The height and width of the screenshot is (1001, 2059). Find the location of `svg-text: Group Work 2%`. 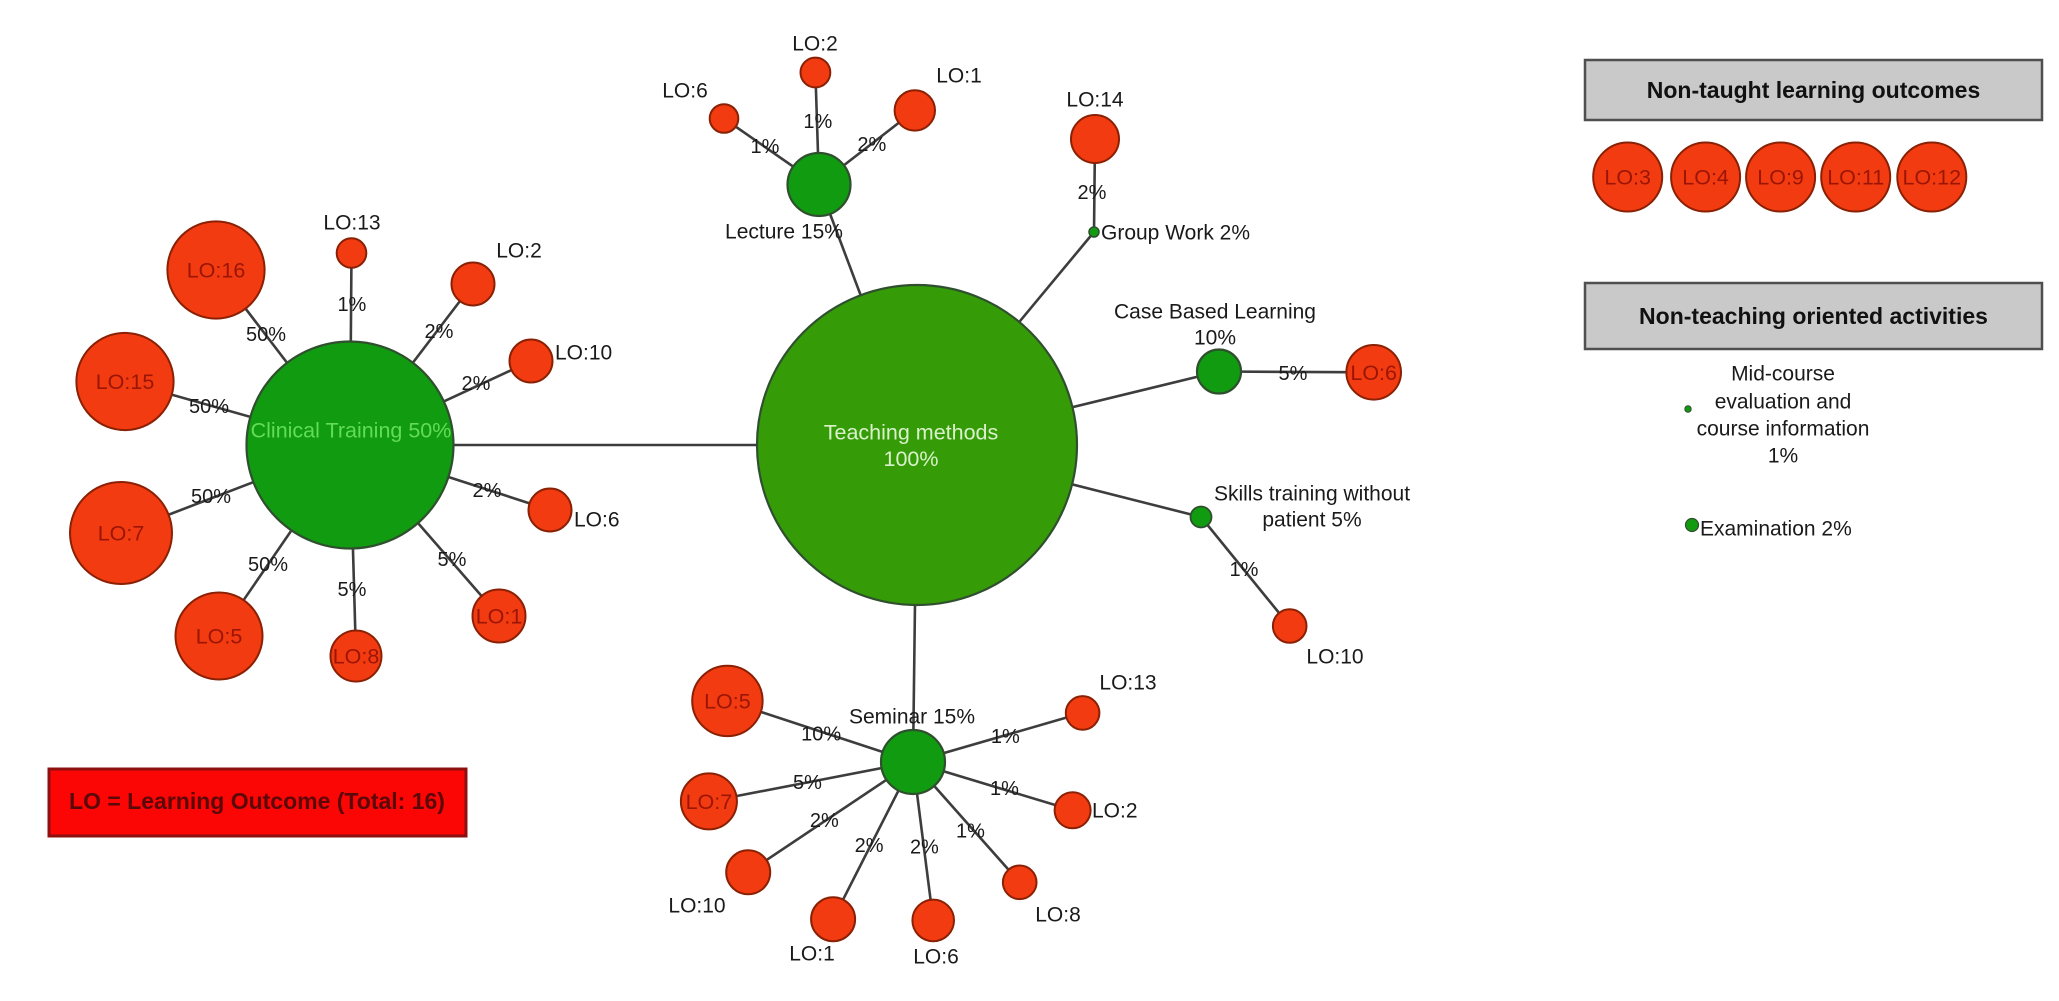

svg-text: Group Work 2% is located at coordinates (1175, 232).